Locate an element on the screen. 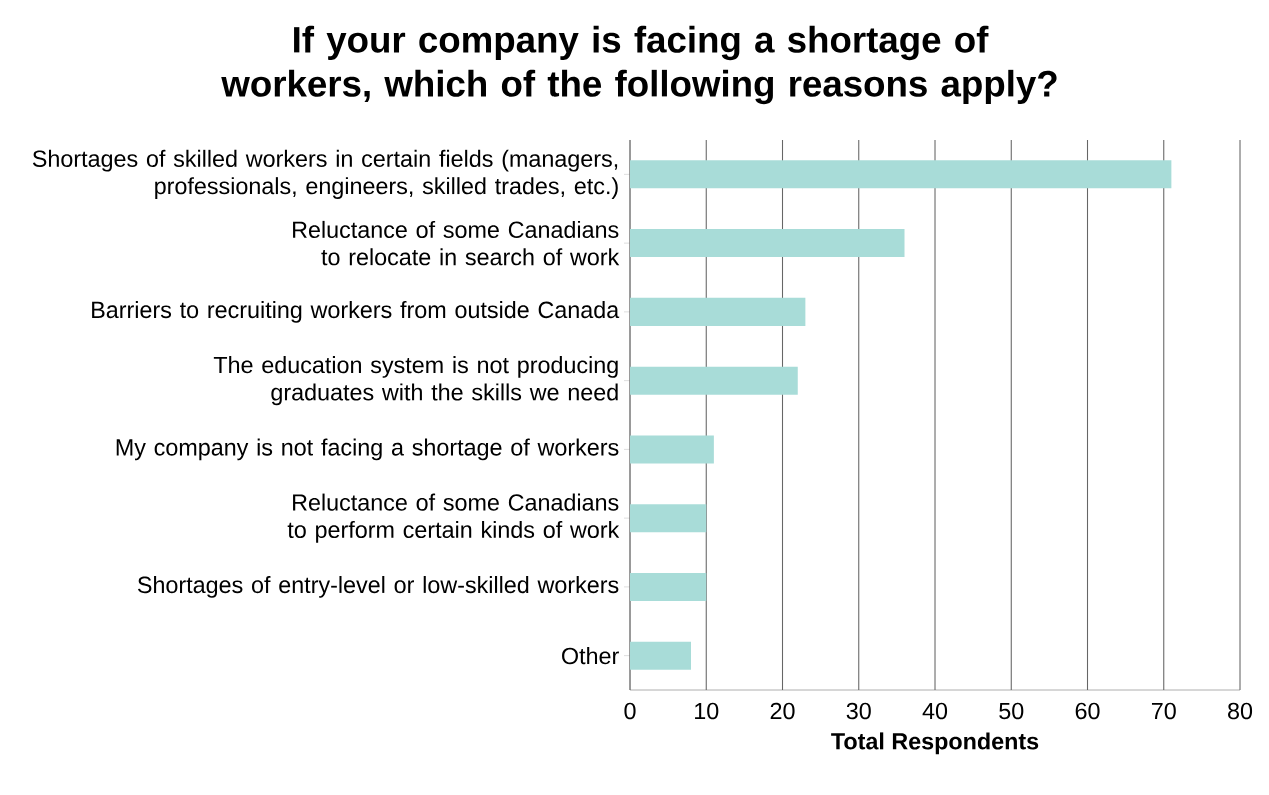 The image size is (1269, 795). y-tick-label: Shortages of skilled workers in certain fields (managers, professionals, engineers, skilled trades, etc.) is located at coordinates (325, 174).